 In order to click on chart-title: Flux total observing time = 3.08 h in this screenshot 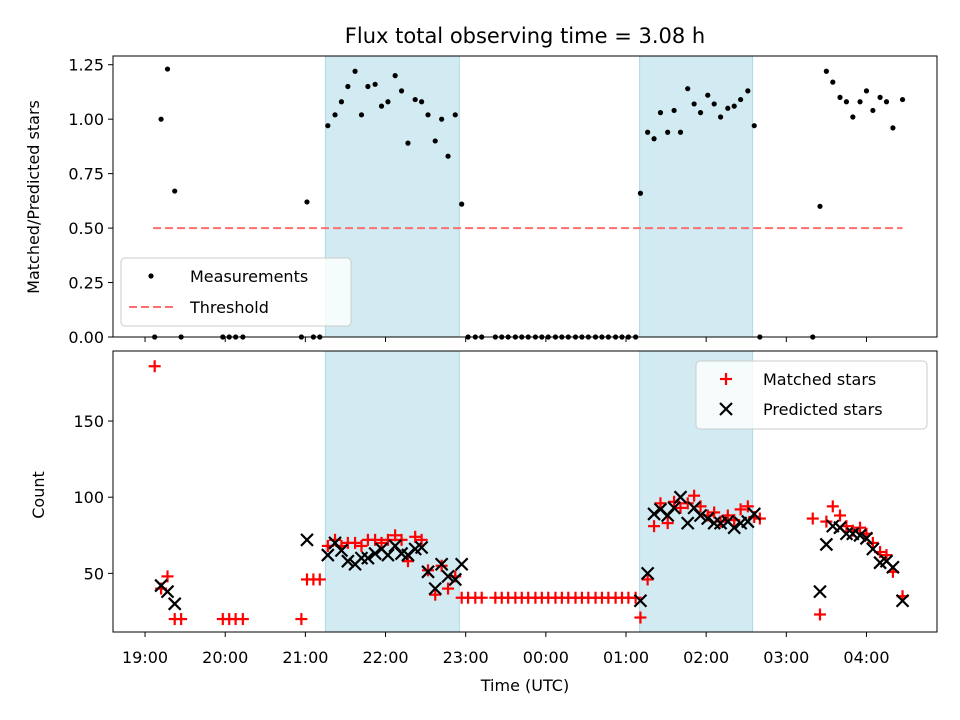, I will do `click(525, 36)`.